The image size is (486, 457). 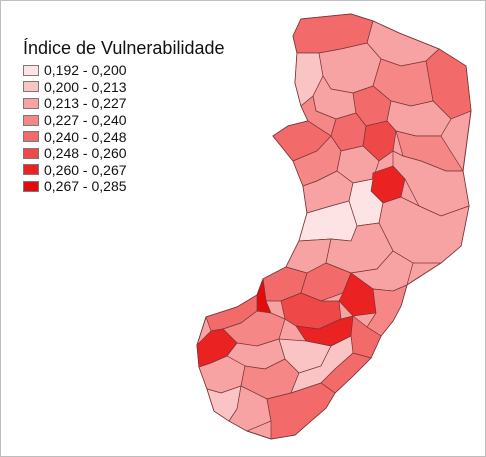 I want to click on legend-item: 0,200 - 0,213, so click(x=123, y=87).